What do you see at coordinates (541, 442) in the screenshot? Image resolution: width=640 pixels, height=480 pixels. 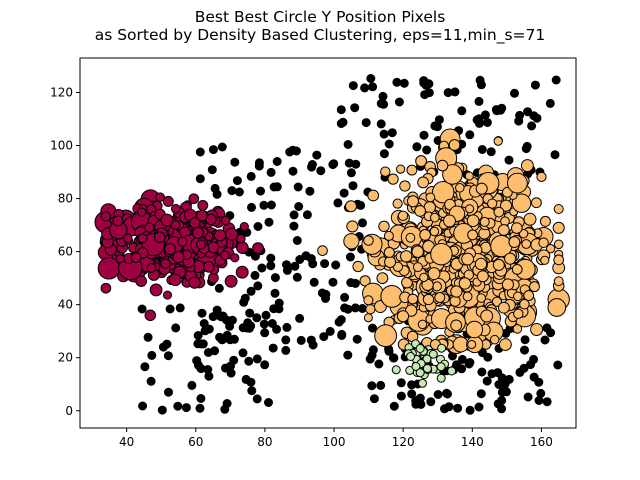 I see `x-tick-label: 160` at bounding box center [541, 442].